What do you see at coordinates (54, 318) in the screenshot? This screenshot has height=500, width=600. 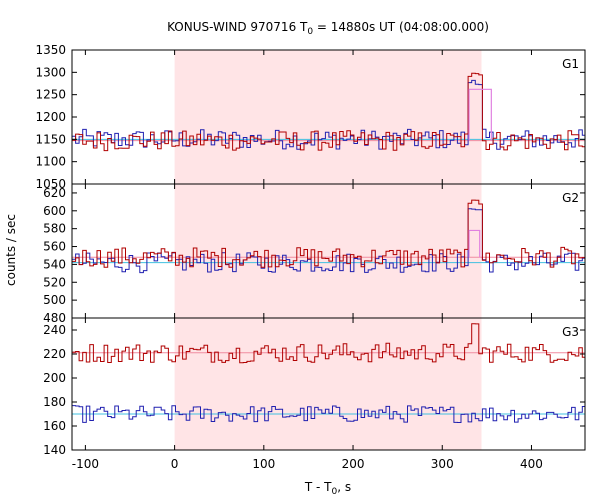 I see `y-tick-label: 480` at bounding box center [54, 318].